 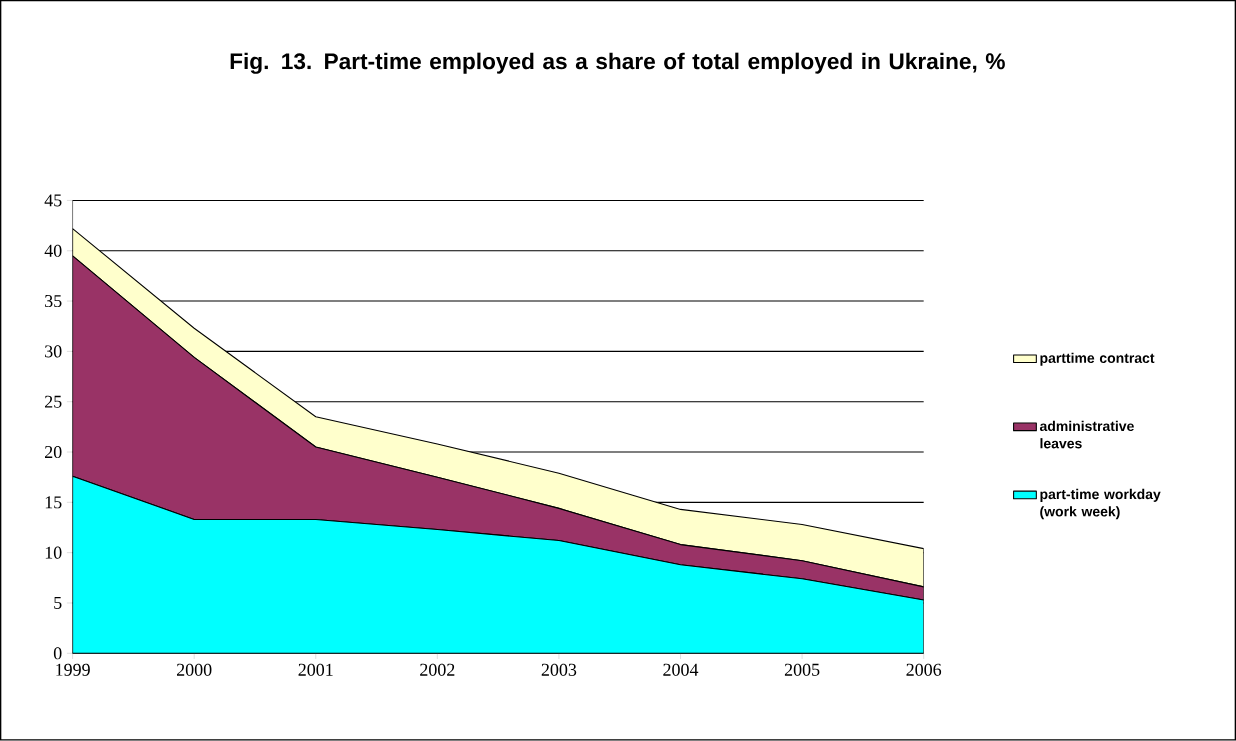 What do you see at coordinates (1086, 435) in the screenshot?
I see `legend-label: administrative leaves` at bounding box center [1086, 435].